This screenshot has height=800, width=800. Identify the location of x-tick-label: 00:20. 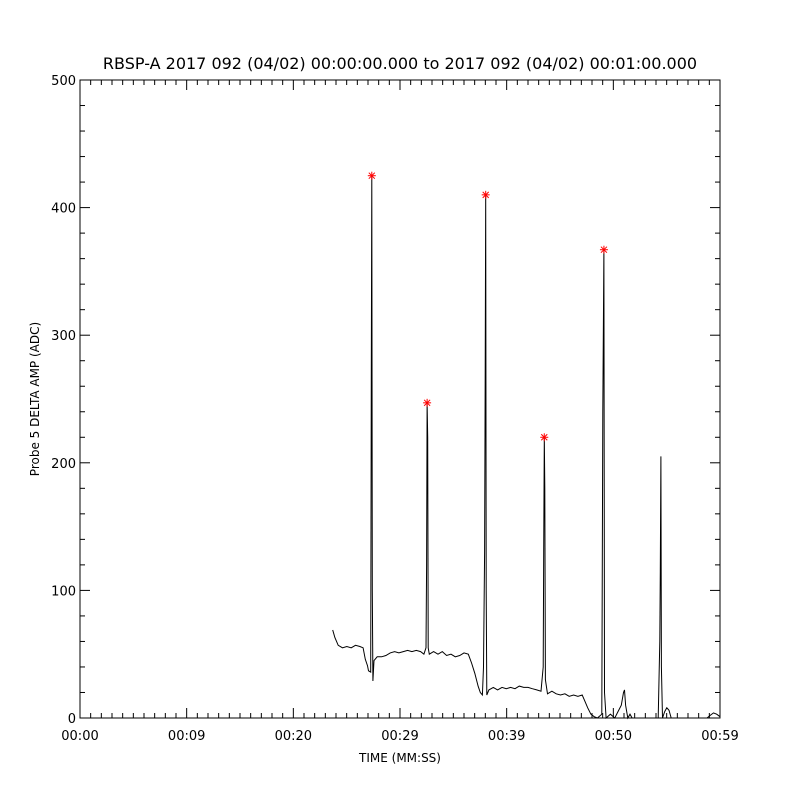
(293, 736).